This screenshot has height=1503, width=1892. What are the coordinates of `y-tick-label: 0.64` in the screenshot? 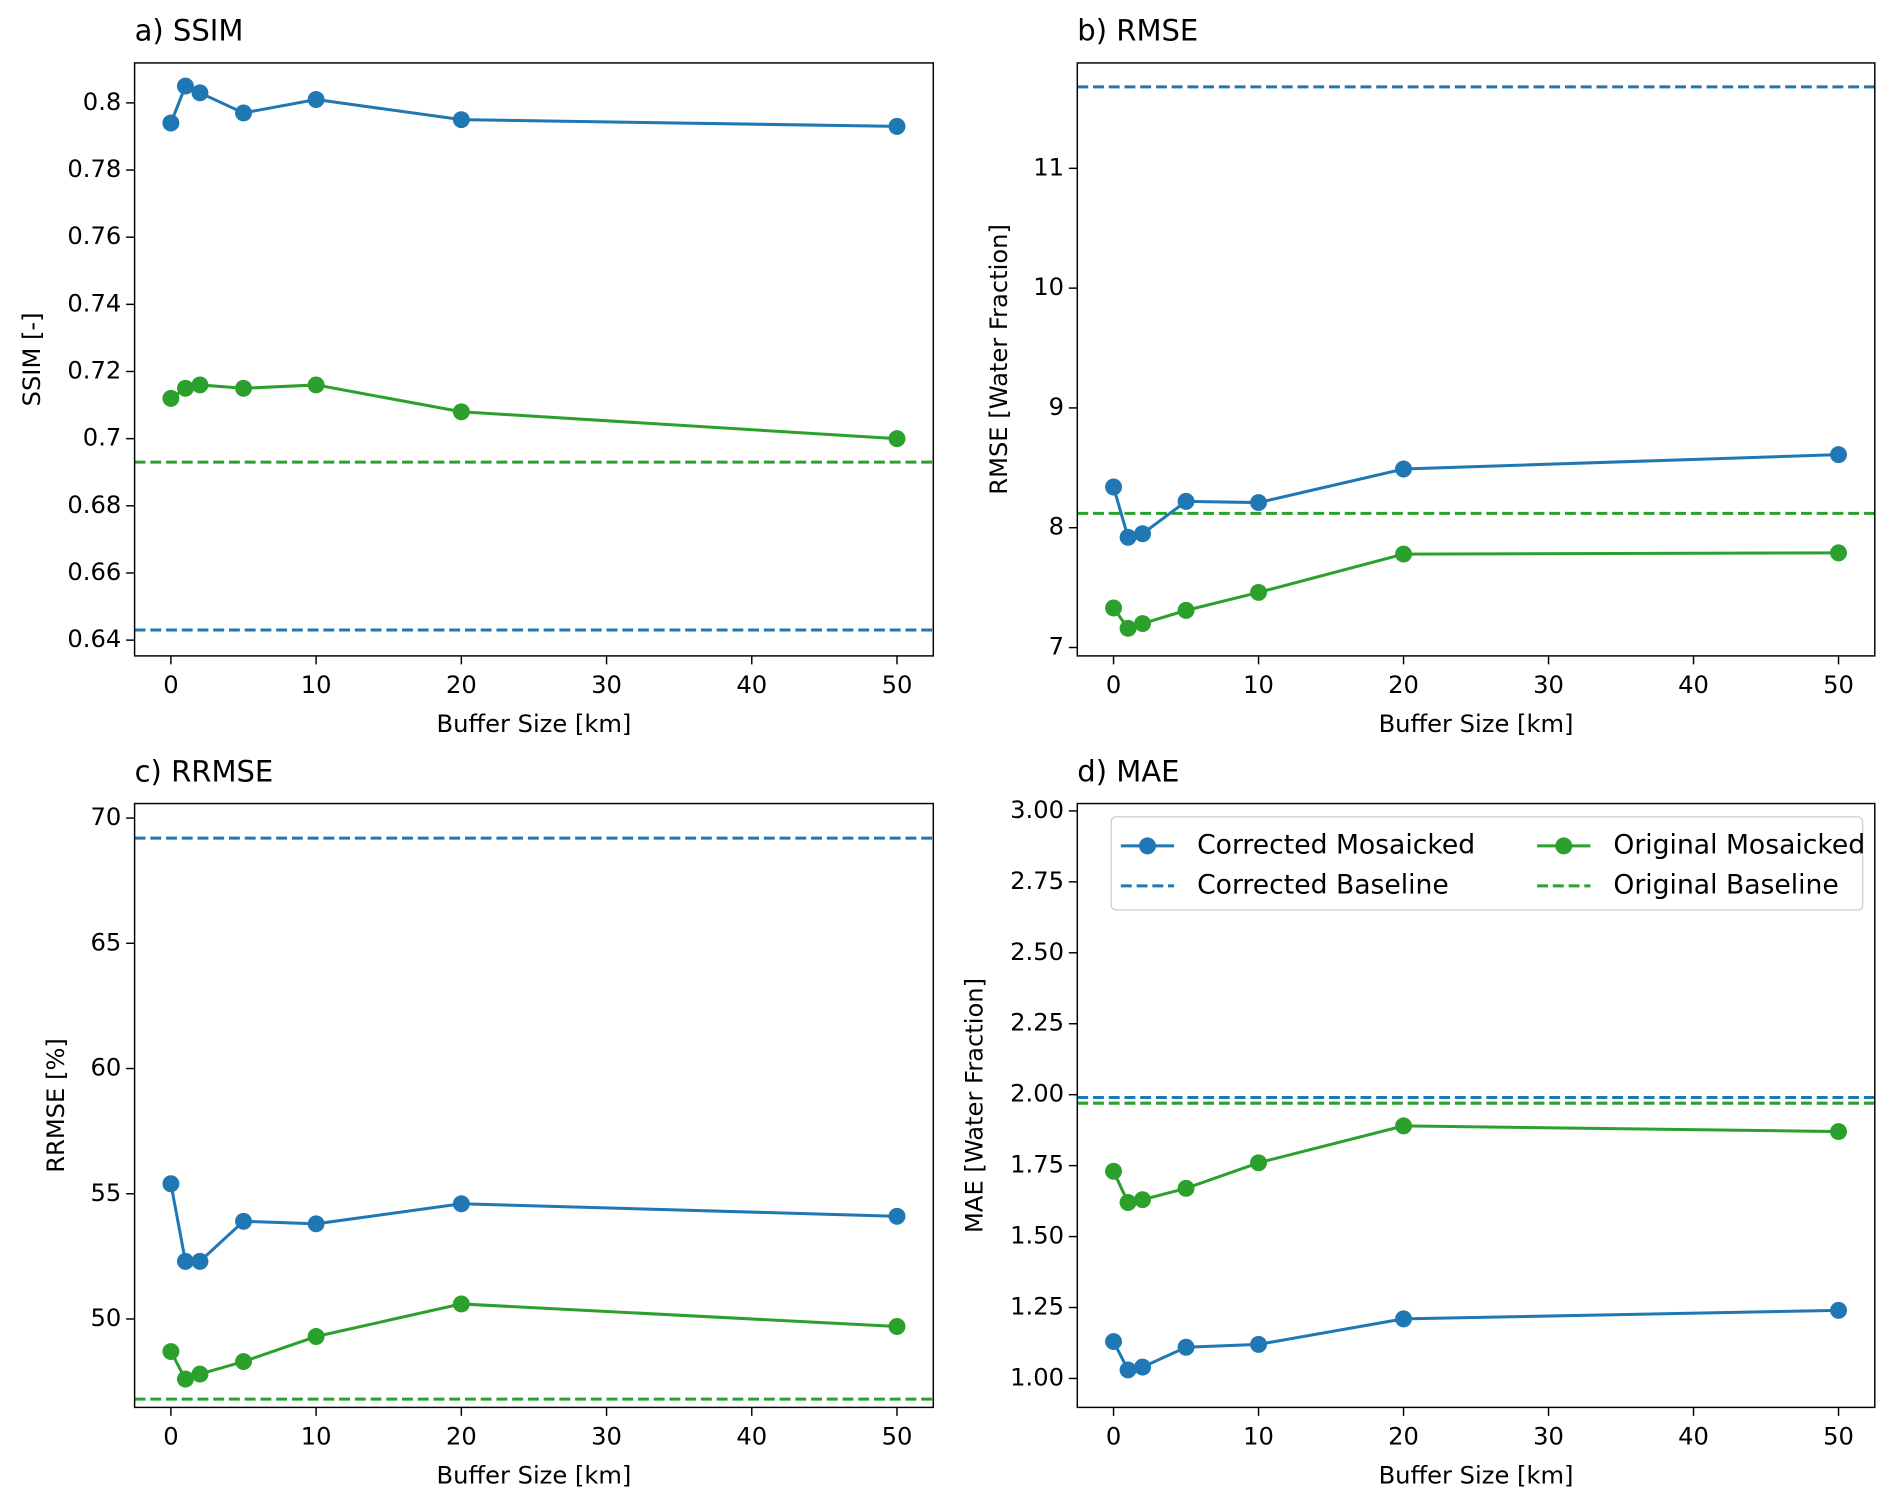 It's located at (94, 639).